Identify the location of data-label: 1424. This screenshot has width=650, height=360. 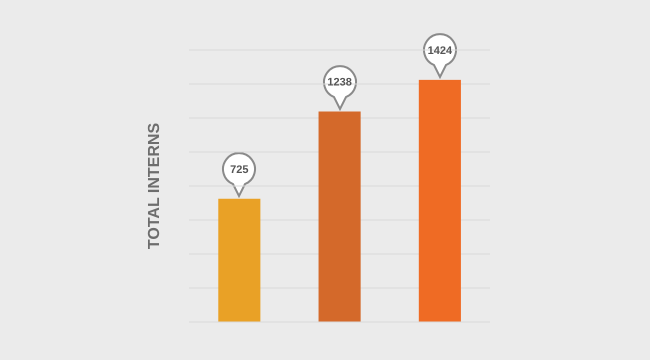
(440, 50).